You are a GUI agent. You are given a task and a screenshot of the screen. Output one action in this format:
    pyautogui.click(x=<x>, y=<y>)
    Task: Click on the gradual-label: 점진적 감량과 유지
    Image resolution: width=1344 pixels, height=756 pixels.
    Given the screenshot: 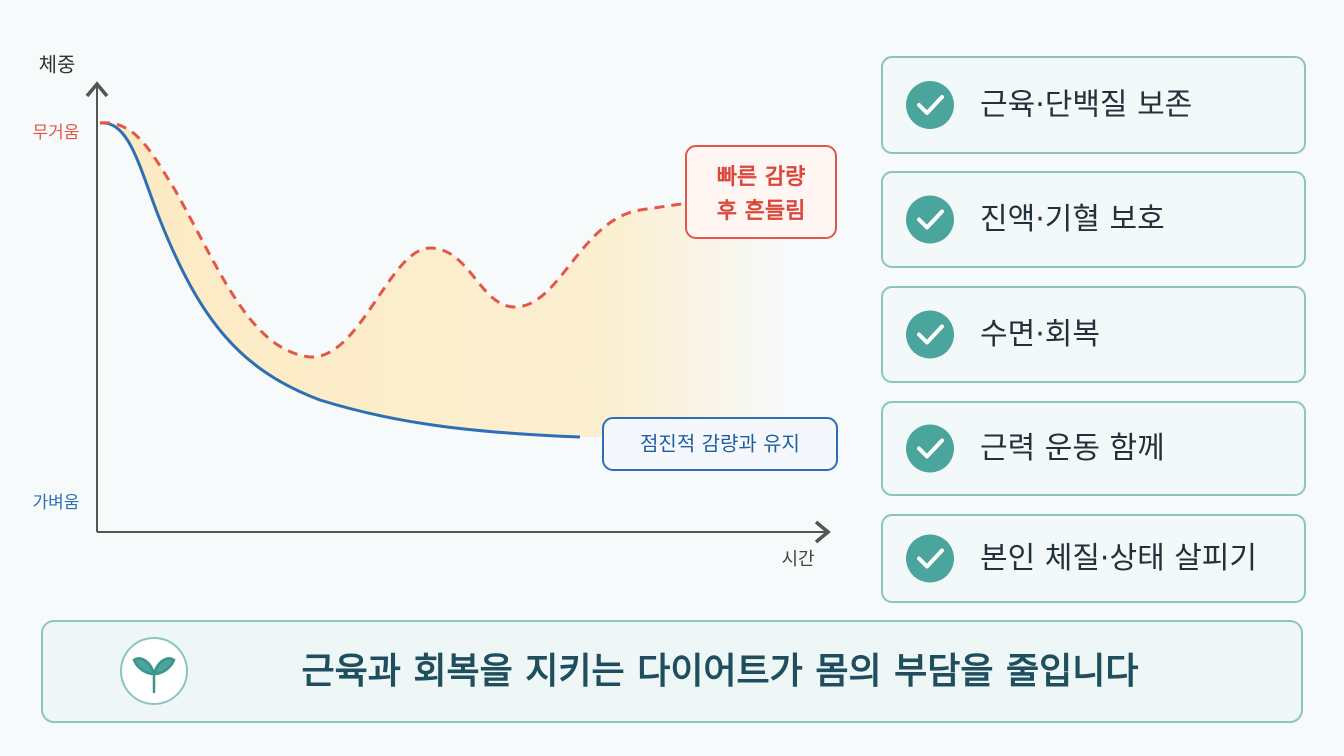 What is the action you would take?
    pyautogui.click(x=720, y=444)
    